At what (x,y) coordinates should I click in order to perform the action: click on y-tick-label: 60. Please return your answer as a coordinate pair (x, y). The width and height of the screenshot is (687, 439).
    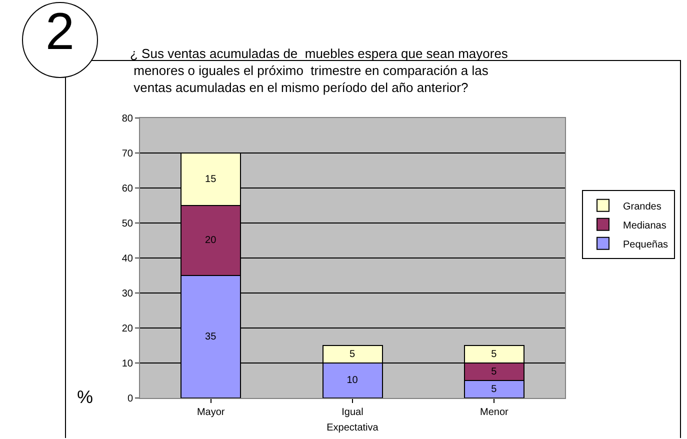
    Looking at the image, I should click on (128, 189).